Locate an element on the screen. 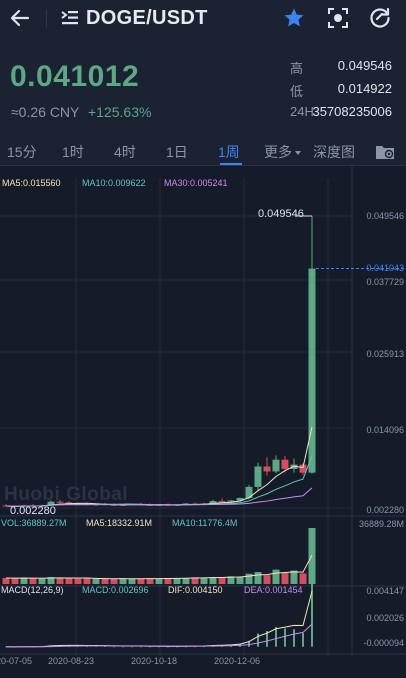 The height and width of the screenshot is (678, 406). tabs-divider is located at coordinates (203, 165).